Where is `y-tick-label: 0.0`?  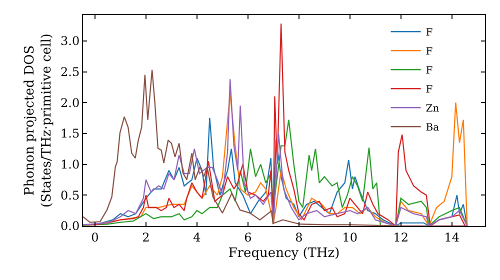 y-tick-label: 0.0 is located at coordinates (70, 226).